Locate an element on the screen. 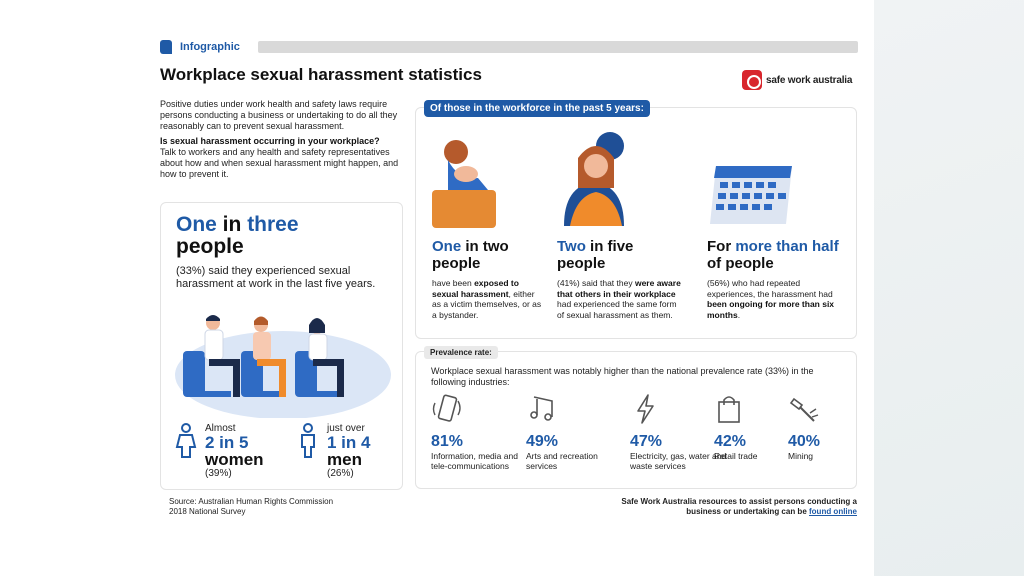  column-3-for: For is located at coordinates (721, 246).